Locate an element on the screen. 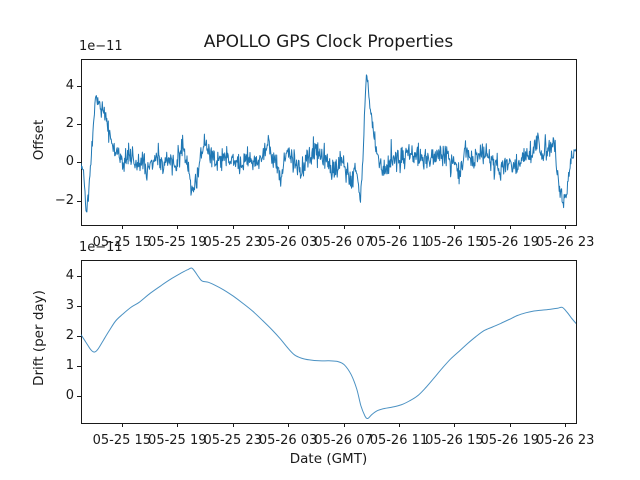  offset-axis-scale-label: 1e−11 is located at coordinates (101, 46).